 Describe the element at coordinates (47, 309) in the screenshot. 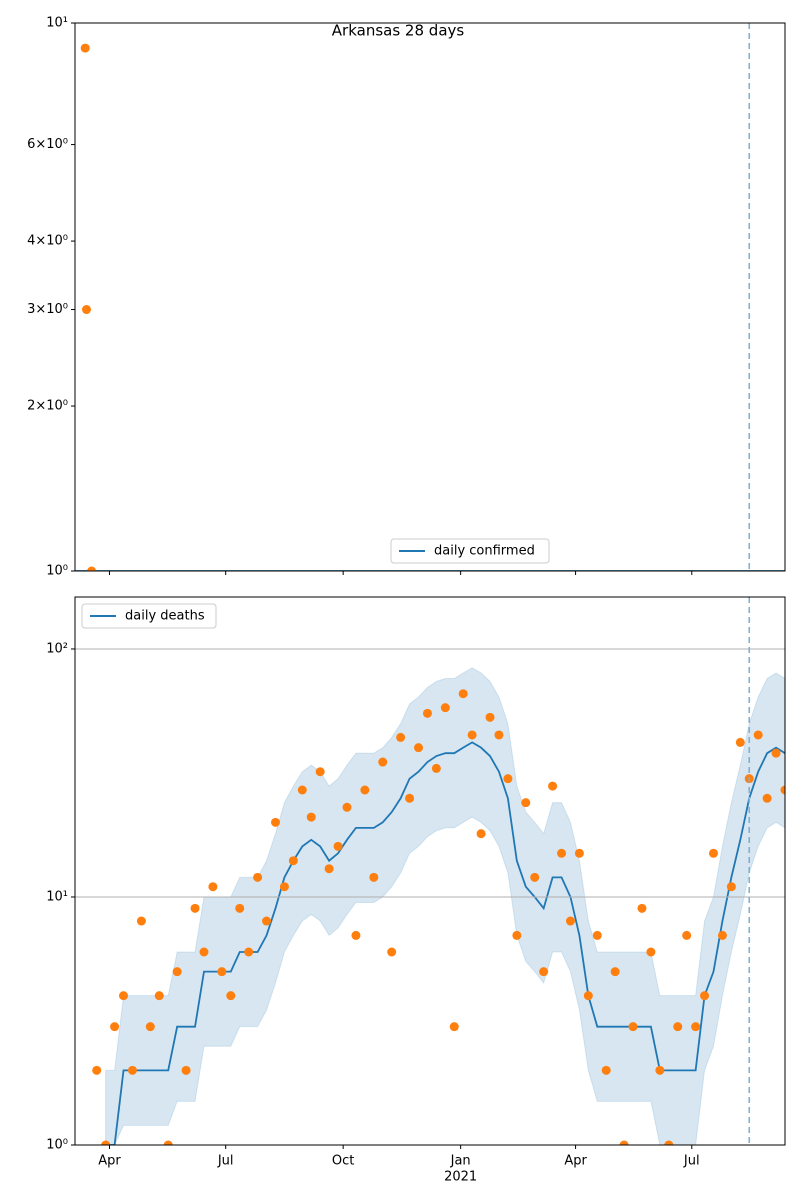

I see `y-tick-label: 3×10⁰` at that location.